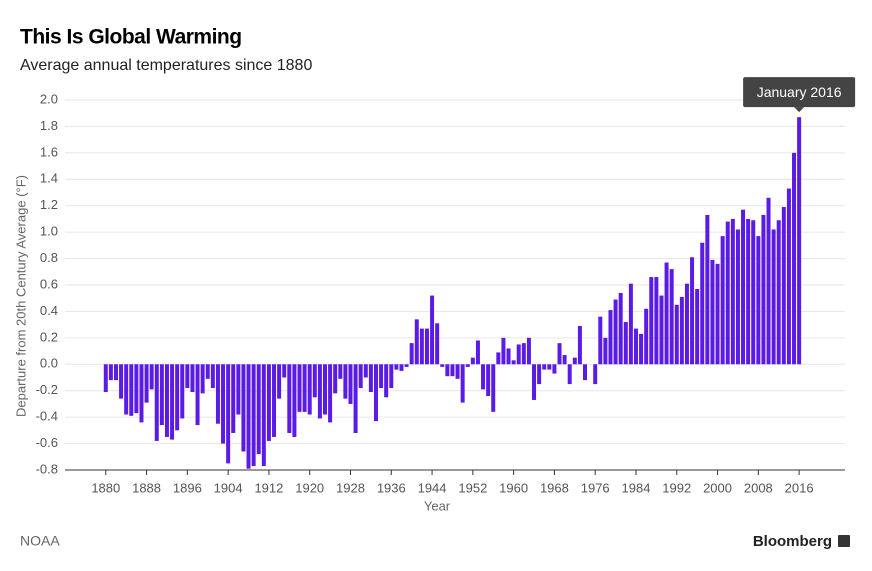 This screenshot has width=872, height=571. Describe the element at coordinates (268, 487) in the screenshot. I see `x-tick-label: 1912` at that location.